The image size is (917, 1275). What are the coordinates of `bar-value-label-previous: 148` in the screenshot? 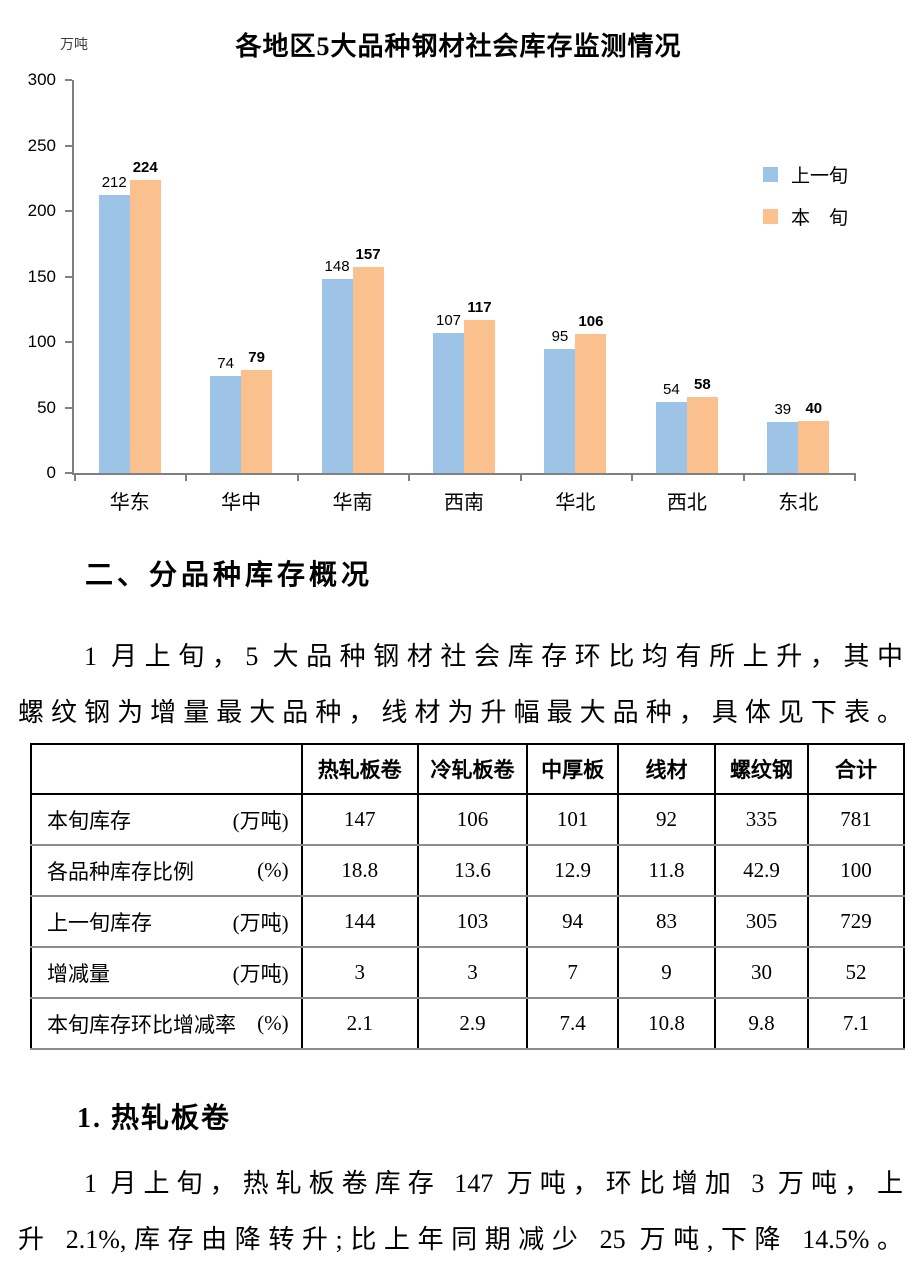 It's located at (337, 267).